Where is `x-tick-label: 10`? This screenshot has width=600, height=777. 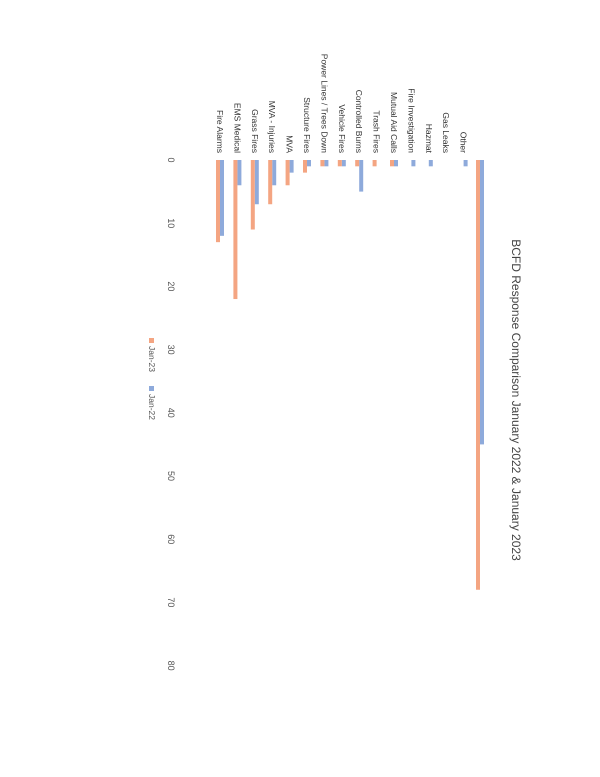 x-tick-label: 10 is located at coordinates (171, 223).